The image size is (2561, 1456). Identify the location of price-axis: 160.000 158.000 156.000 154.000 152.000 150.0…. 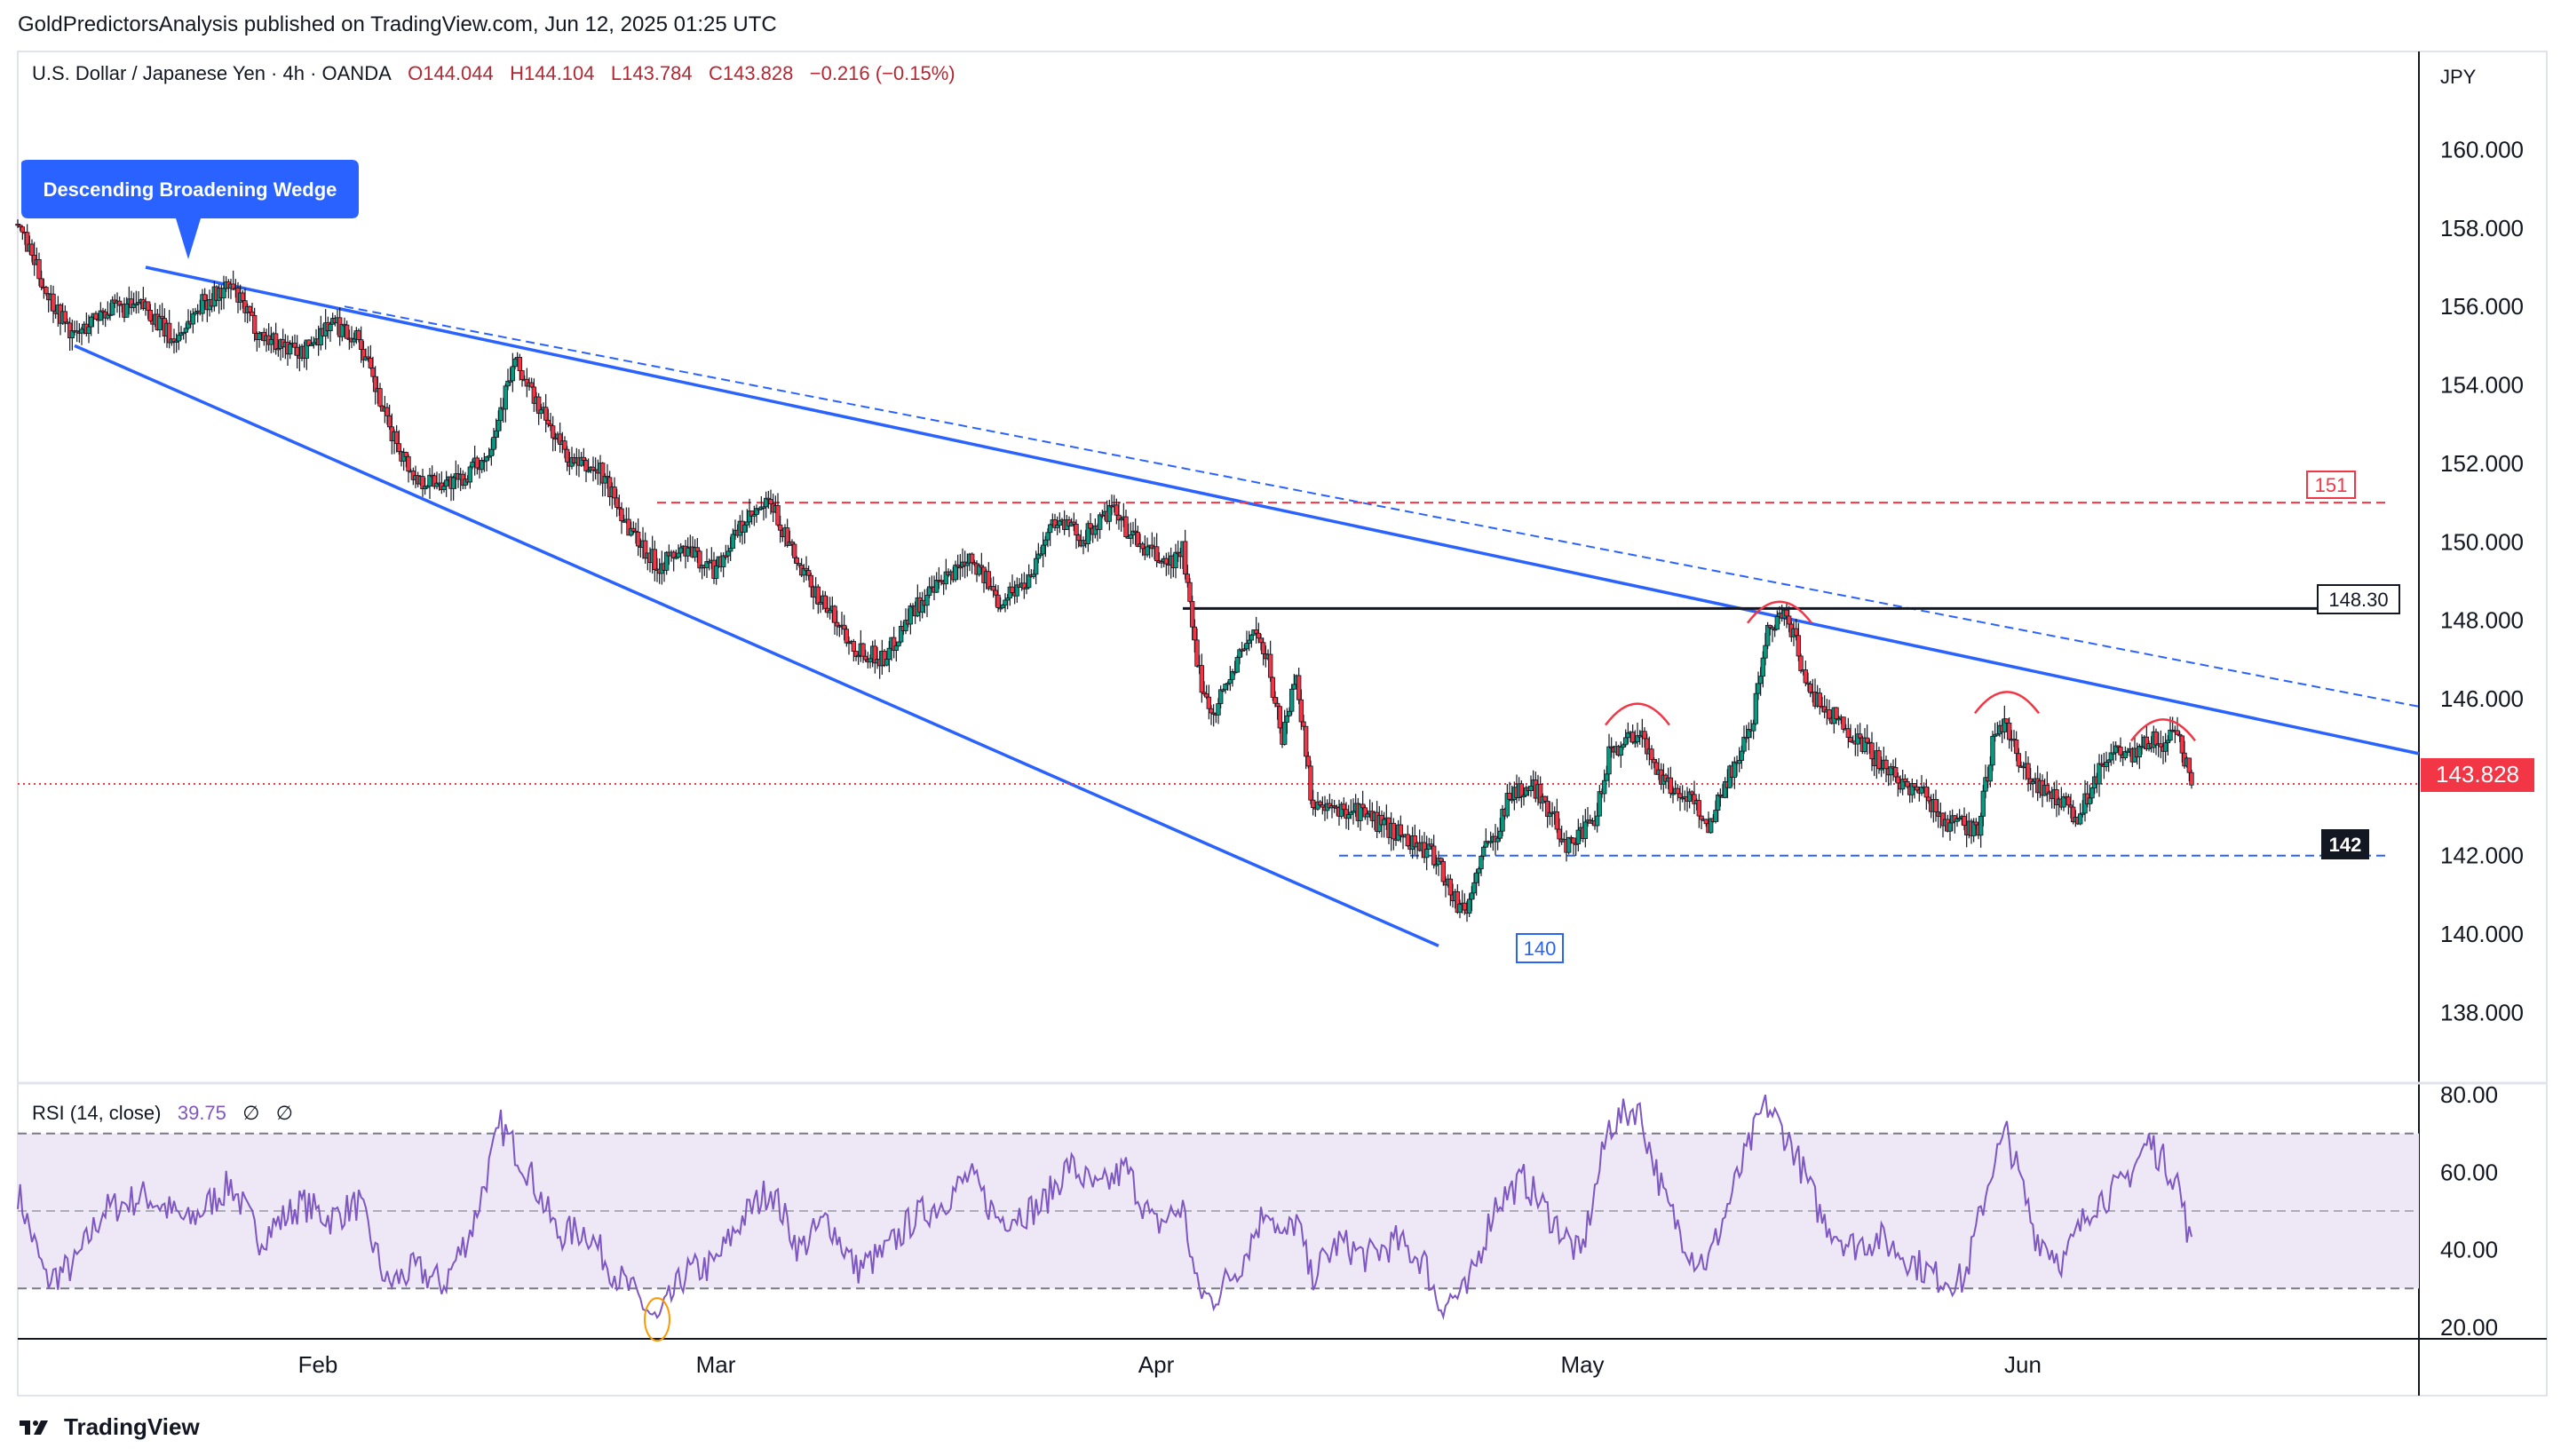
(2482, 738).